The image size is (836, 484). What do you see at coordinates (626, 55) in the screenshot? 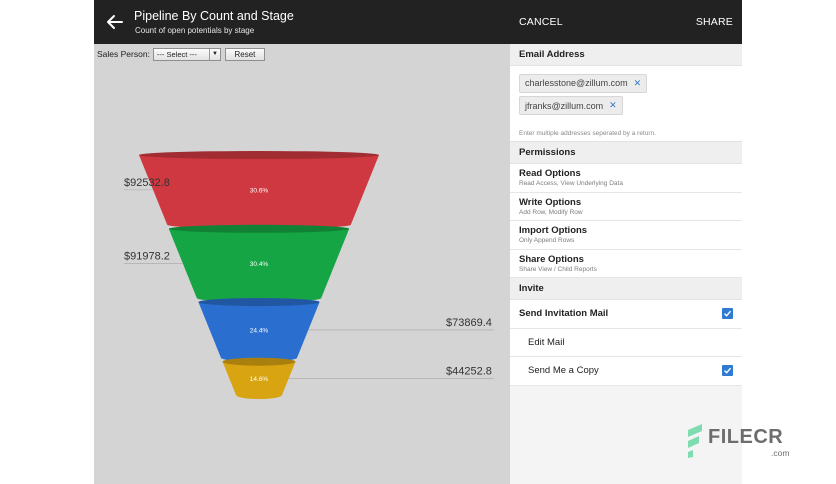
I see `email-section-header: Email Address` at bounding box center [626, 55].